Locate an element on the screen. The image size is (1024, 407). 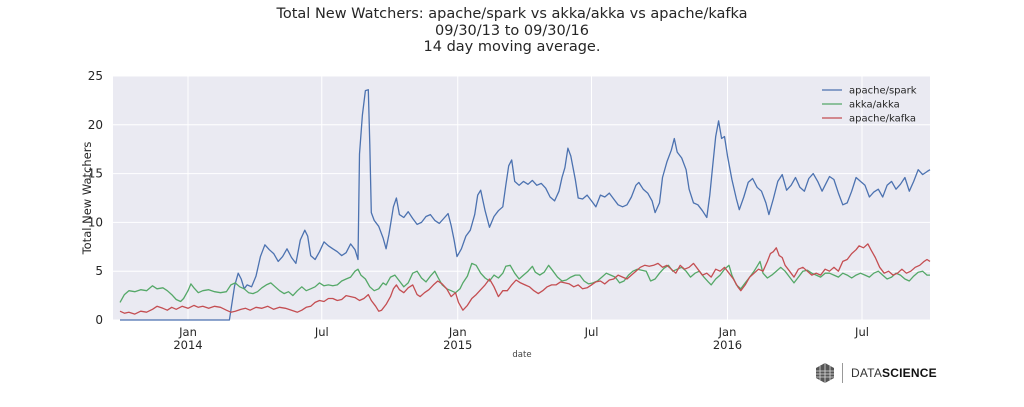
y-tick-label: 25 is located at coordinates (95, 76).